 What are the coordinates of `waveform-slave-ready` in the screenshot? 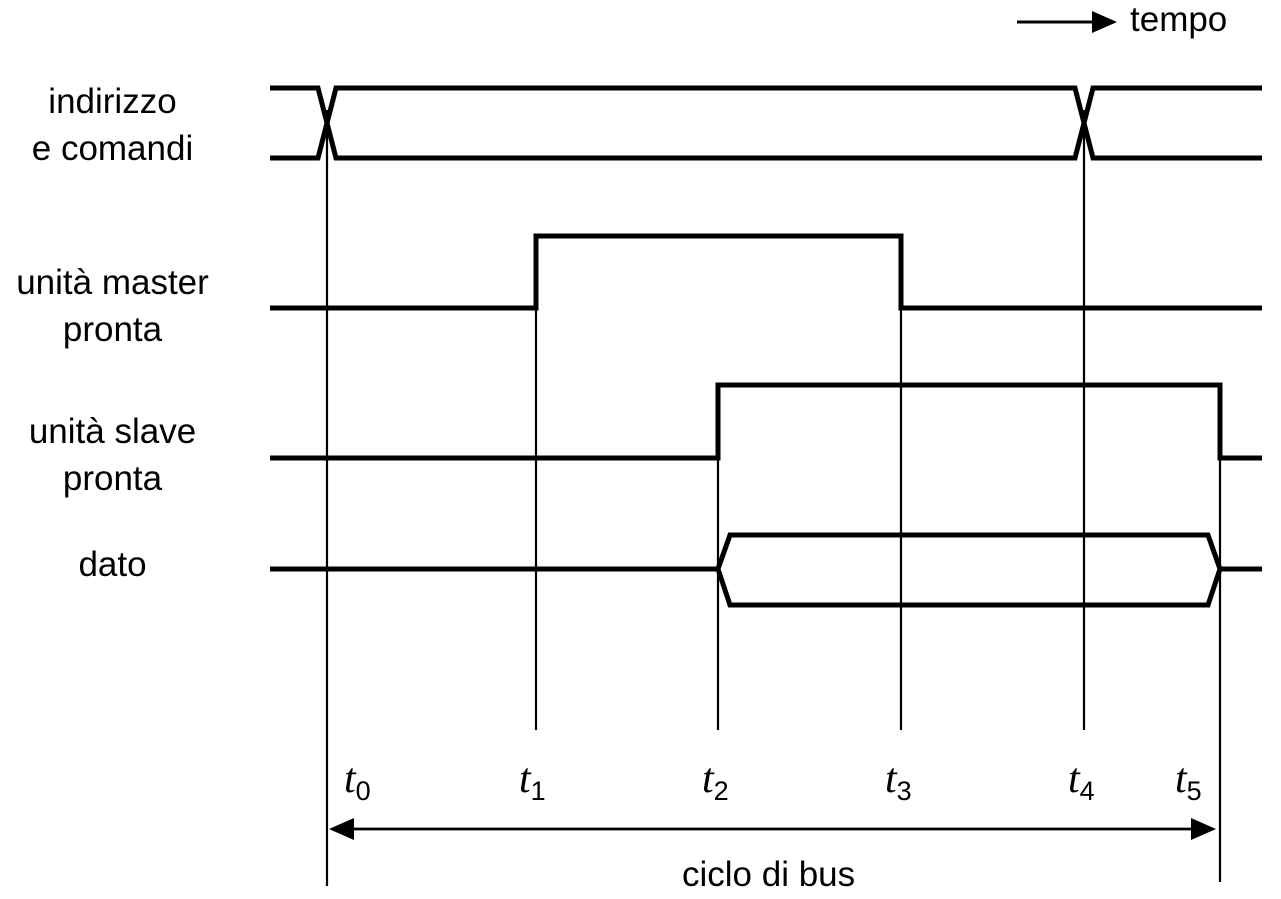 It's located at (766, 421).